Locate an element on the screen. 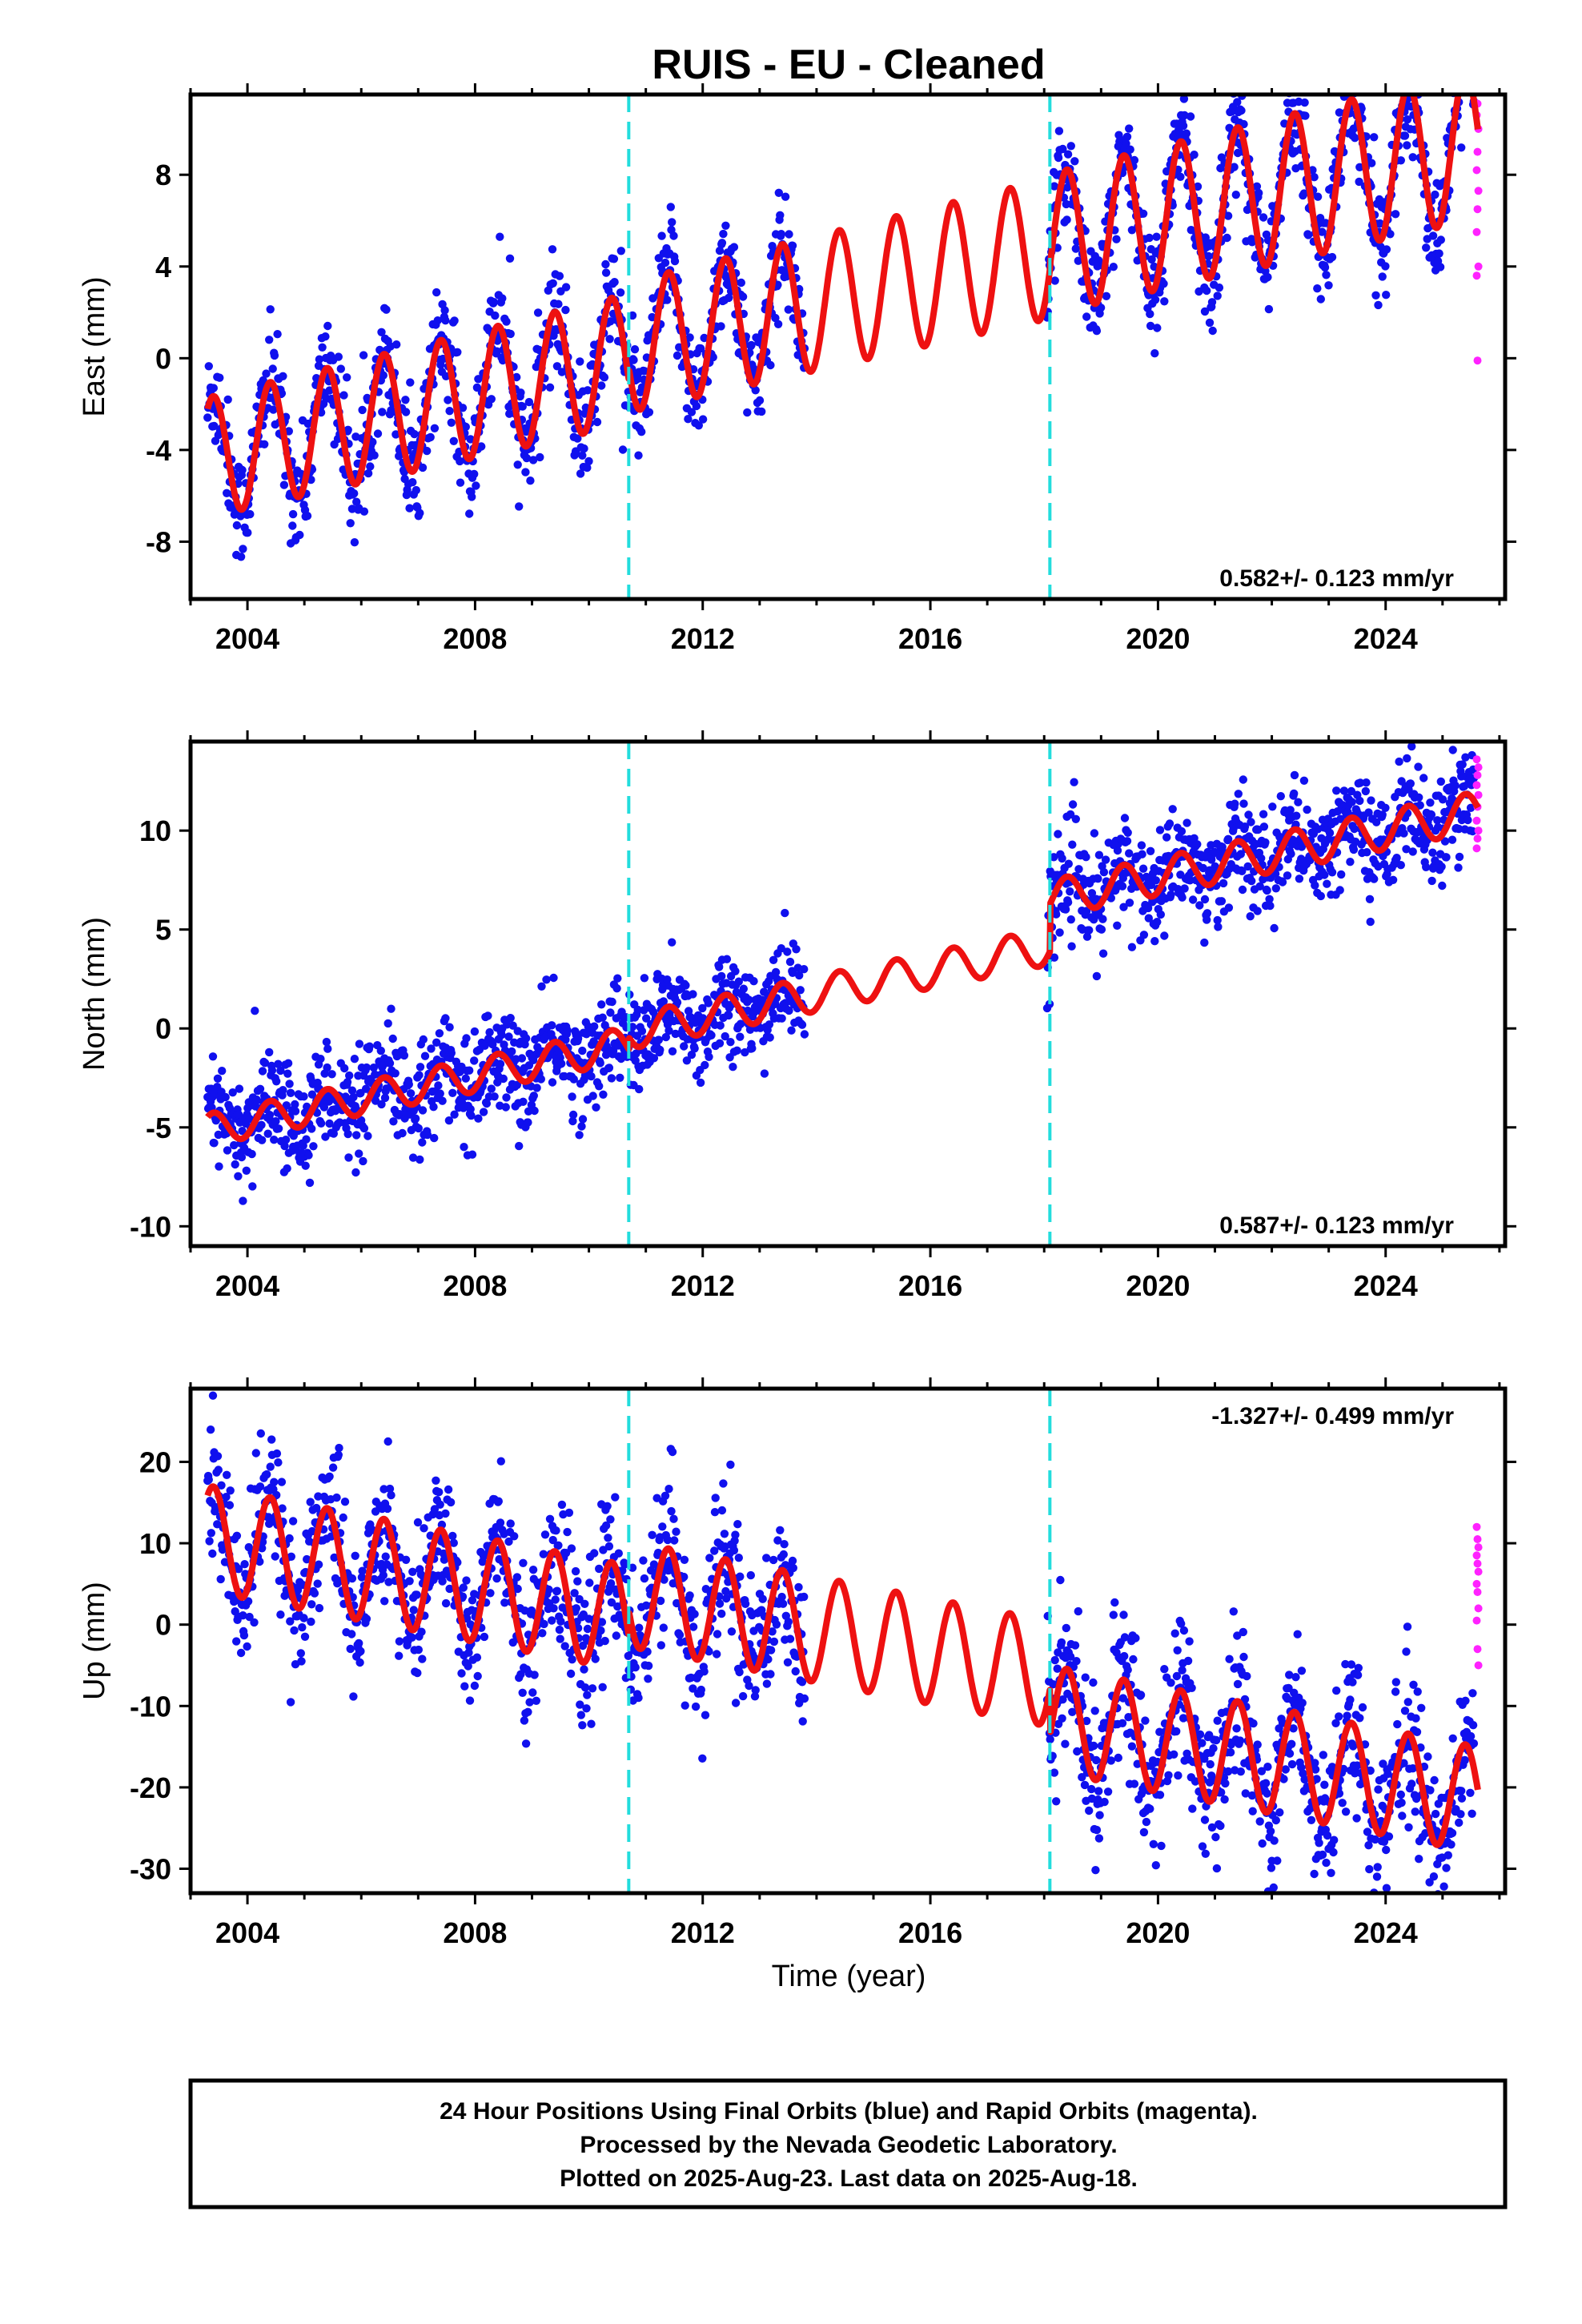 The width and height of the screenshot is (1582, 2324). y-axis-label: North (mm) is located at coordinates (94, 994).